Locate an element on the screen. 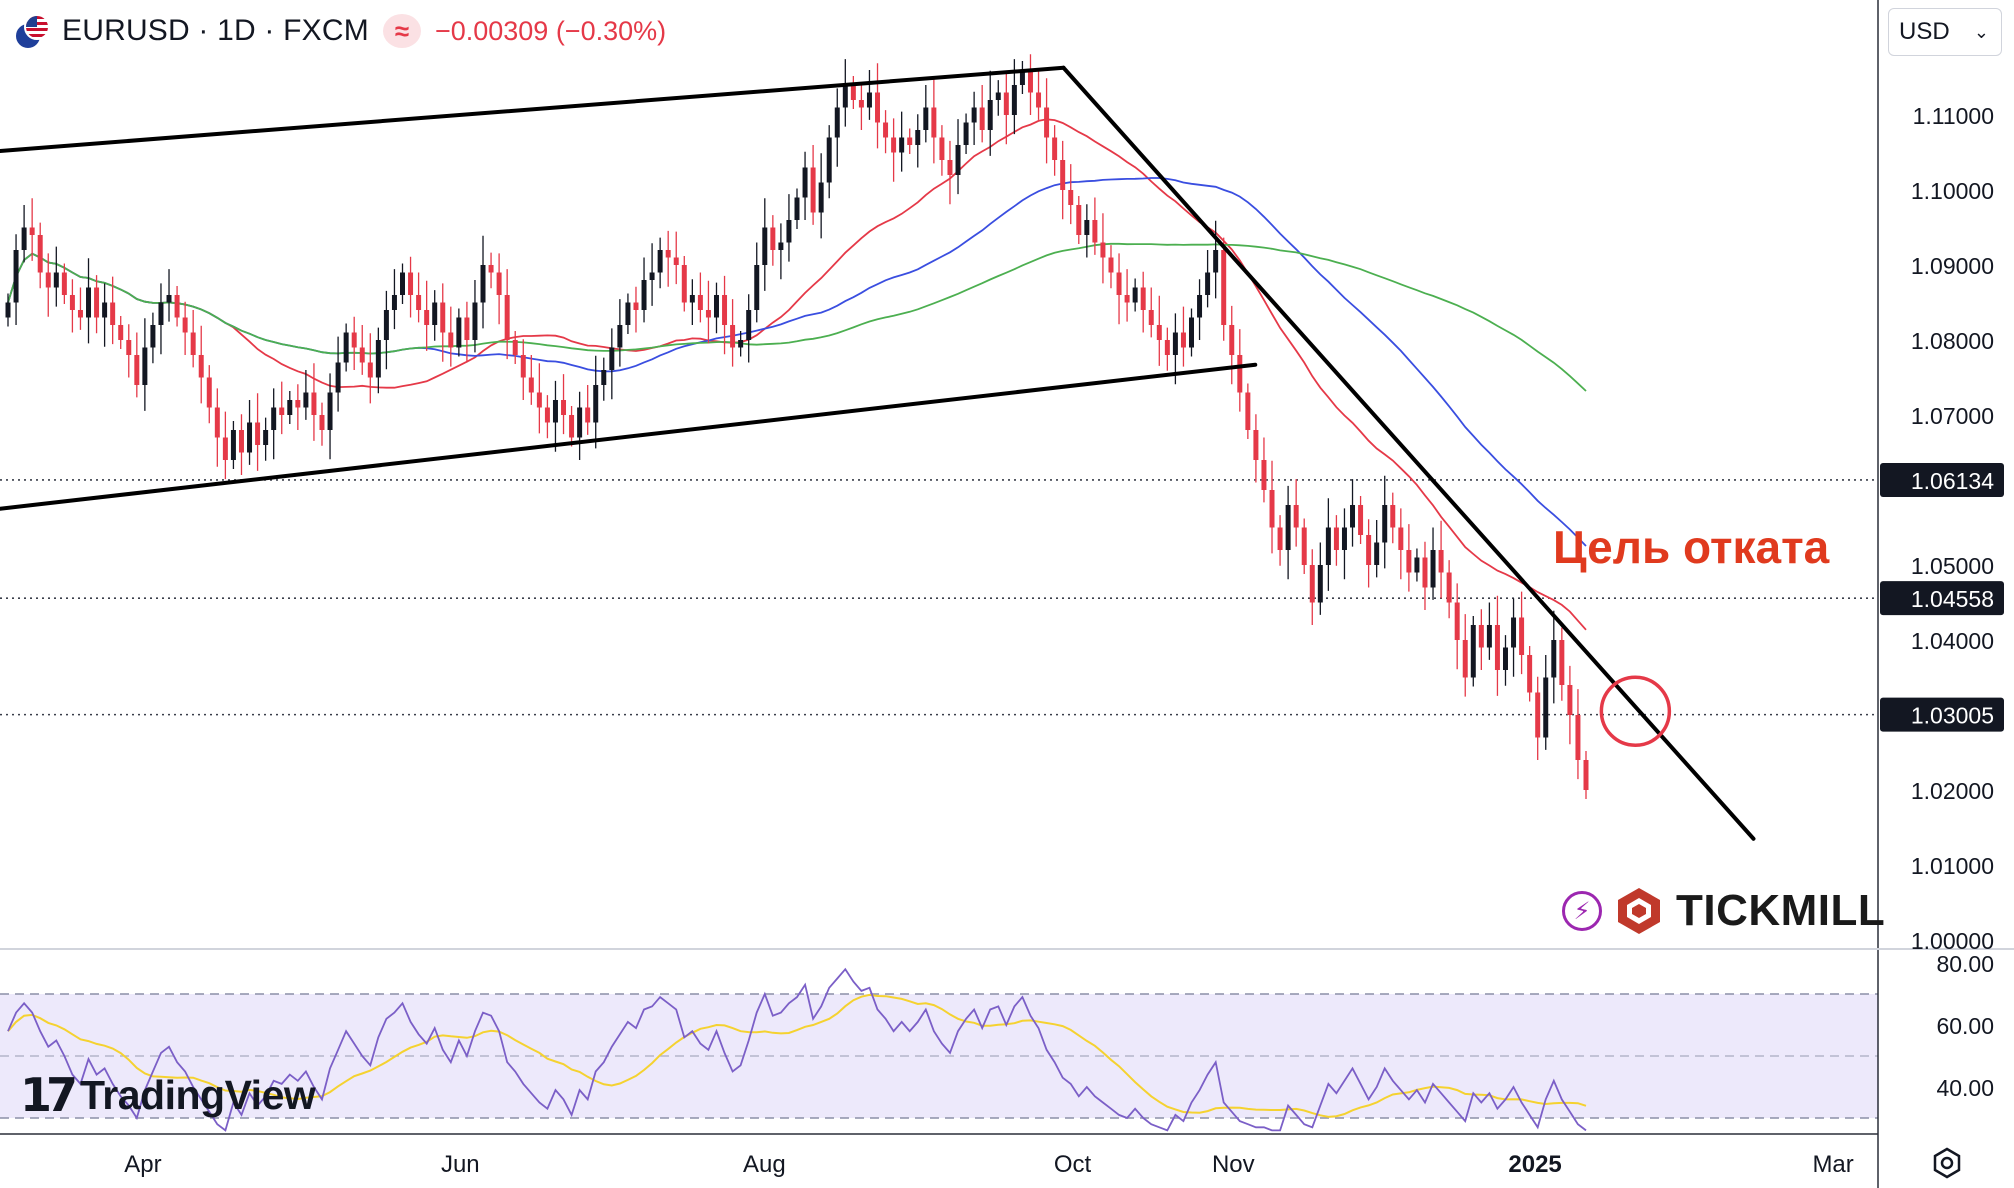  rsi-signal-line is located at coordinates (797, 1055).